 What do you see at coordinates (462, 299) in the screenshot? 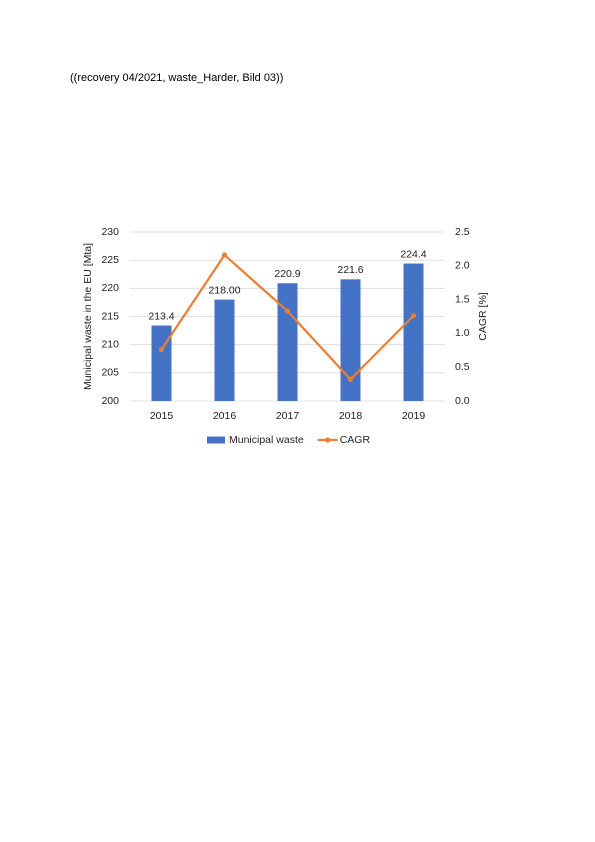
I see `y2-tick-label: 1.5` at bounding box center [462, 299].